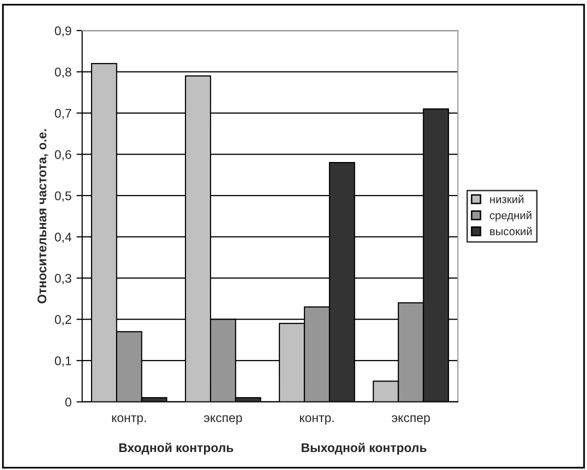  Describe the element at coordinates (364, 448) in the screenshot. I see `text: Выходной контроль` at that location.